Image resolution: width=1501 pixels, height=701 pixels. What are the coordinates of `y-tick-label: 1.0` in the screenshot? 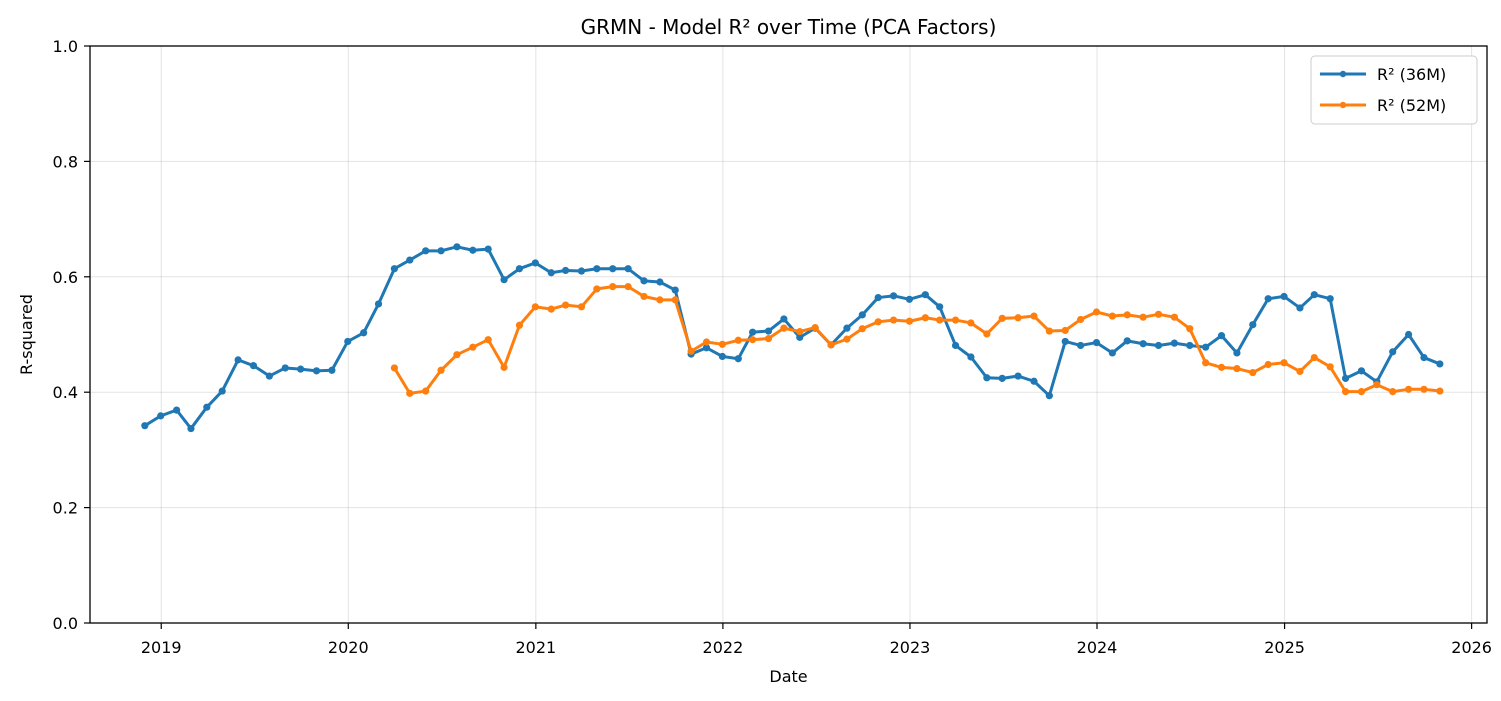 It's located at (65, 46).